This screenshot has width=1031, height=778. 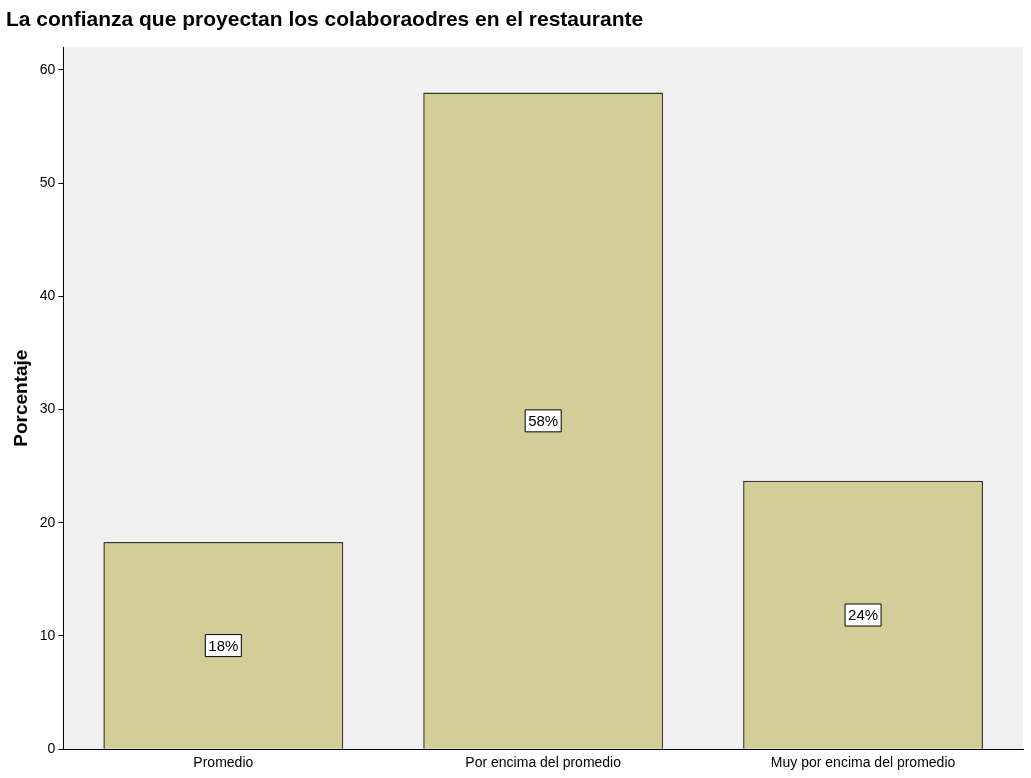 I want to click on data-label: 18%, so click(x=223, y=645).